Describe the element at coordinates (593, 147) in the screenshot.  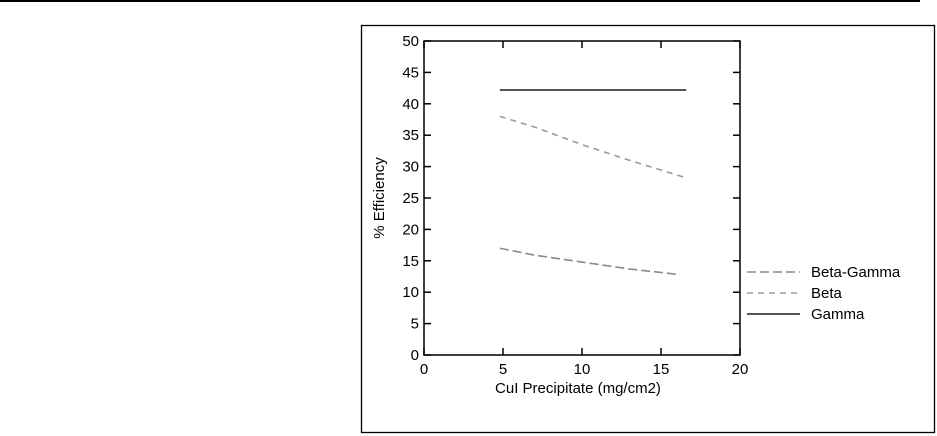
I see `series-line-beta` at that location.